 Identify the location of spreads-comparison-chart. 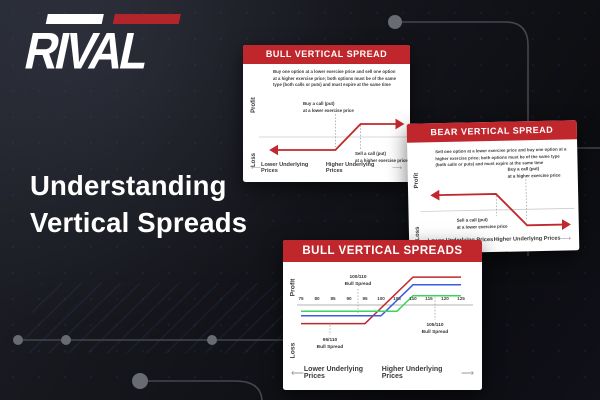
(385, 305).